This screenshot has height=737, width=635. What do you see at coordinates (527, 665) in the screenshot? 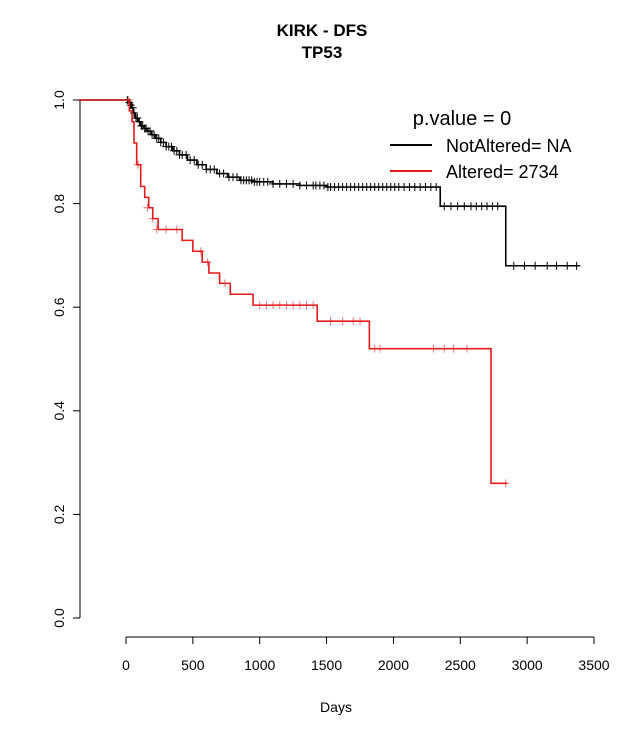
I see `x-tick-label: 3000` at bounding box center [527, 665].